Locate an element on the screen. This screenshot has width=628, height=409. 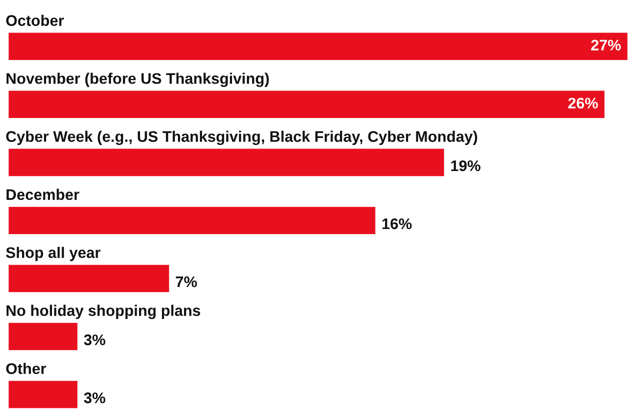
data-label: 7% is located at coordinates (186, 282).